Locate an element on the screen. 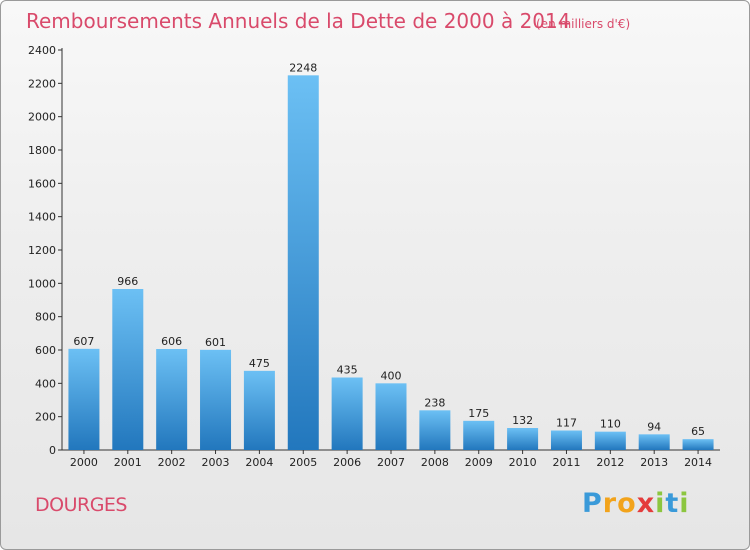 This screenshot has height=550, width=750. y-tick-label: 0 is located at coordinates (52, 450).